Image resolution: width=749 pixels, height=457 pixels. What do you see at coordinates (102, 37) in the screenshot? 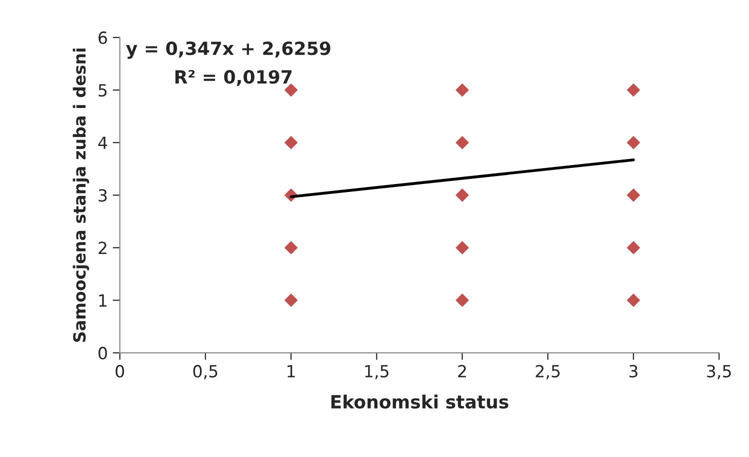
I see `y-tick-label: 6` at bounding box center [102, 37].